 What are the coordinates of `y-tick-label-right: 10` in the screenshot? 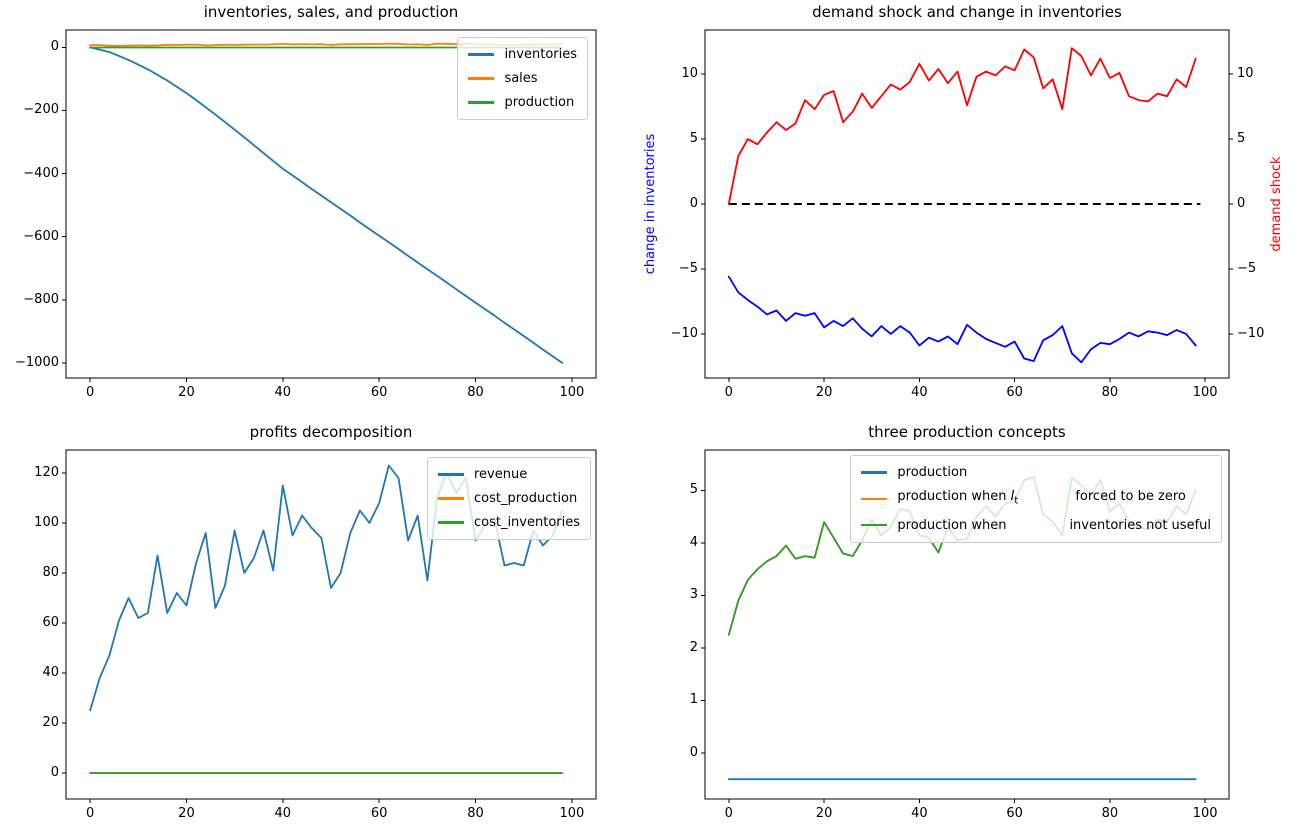 It's located at (1245, 74).